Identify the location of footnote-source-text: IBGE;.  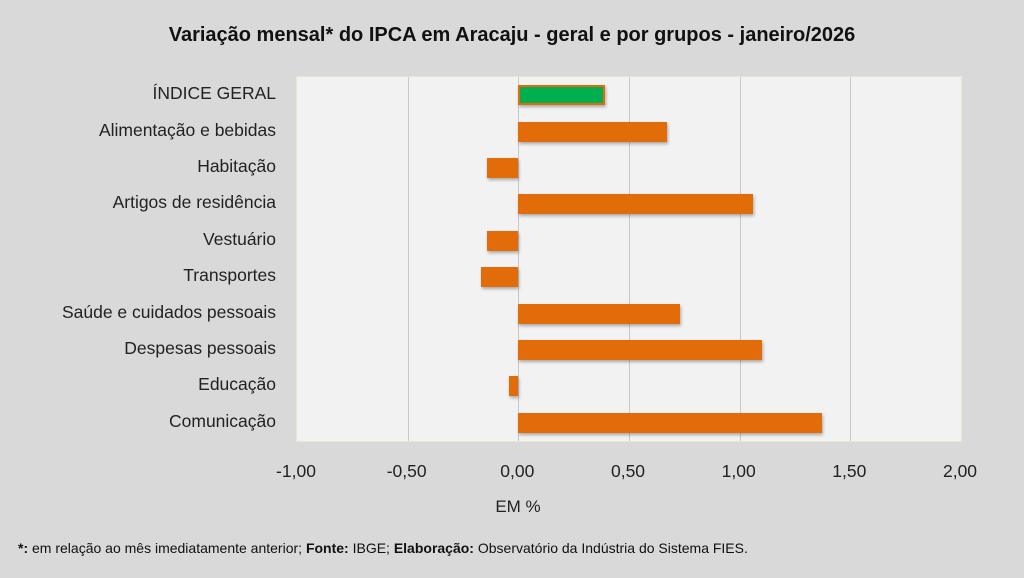
(371, 548).